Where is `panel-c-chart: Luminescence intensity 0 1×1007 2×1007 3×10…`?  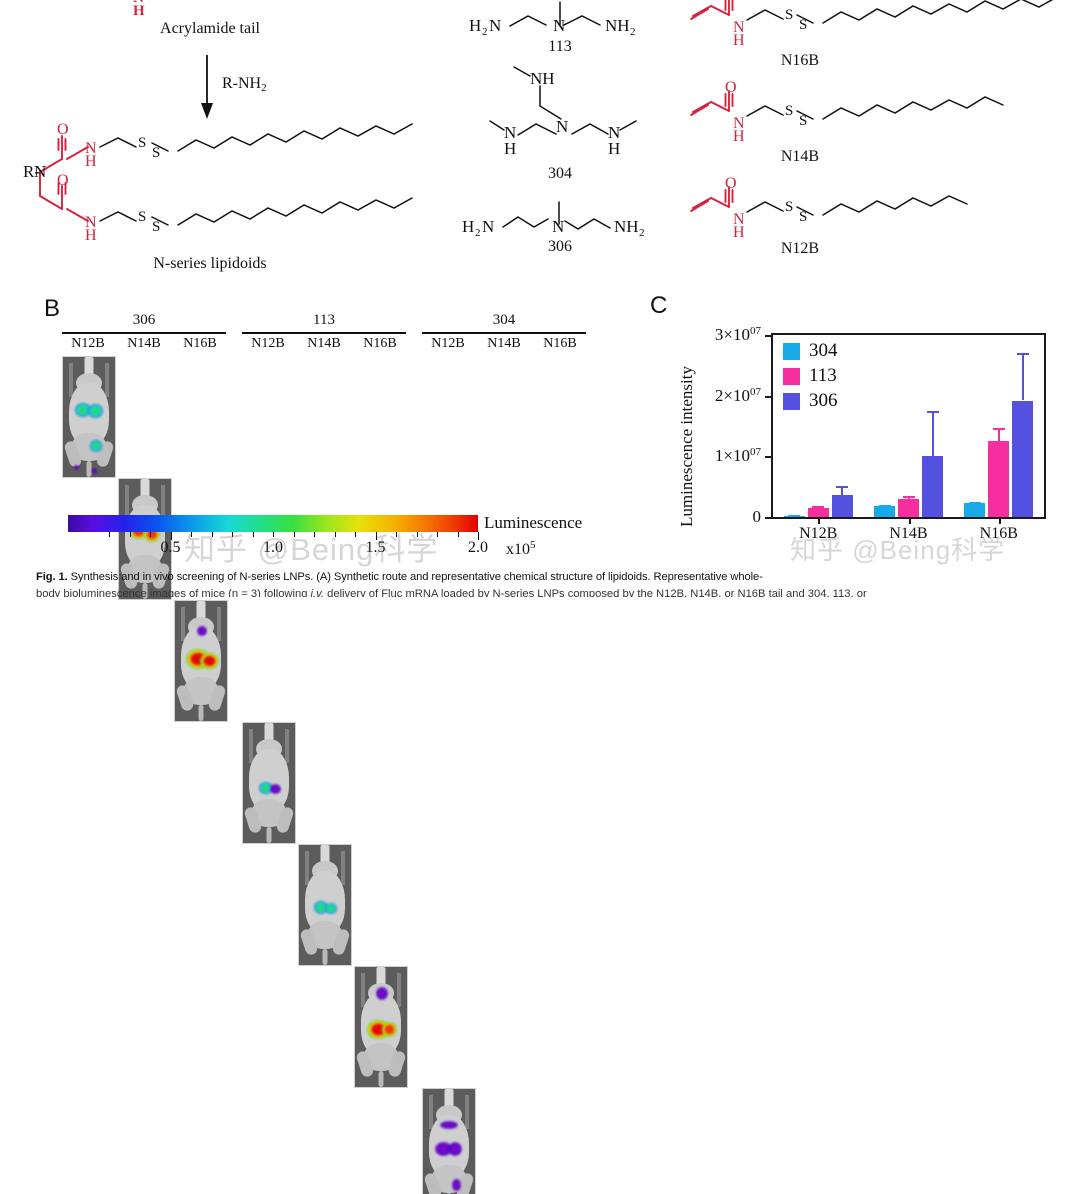 panel-c-chart: Luminescence intensity 0 1×1007 2×1007 3×10… is located at coordinates (855, 440).